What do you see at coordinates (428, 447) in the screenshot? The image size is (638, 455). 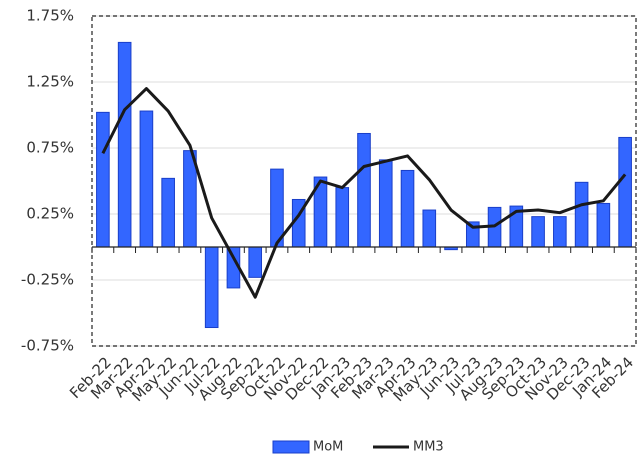 I see `legend-label: MM3` at bounding box center [428, 447].